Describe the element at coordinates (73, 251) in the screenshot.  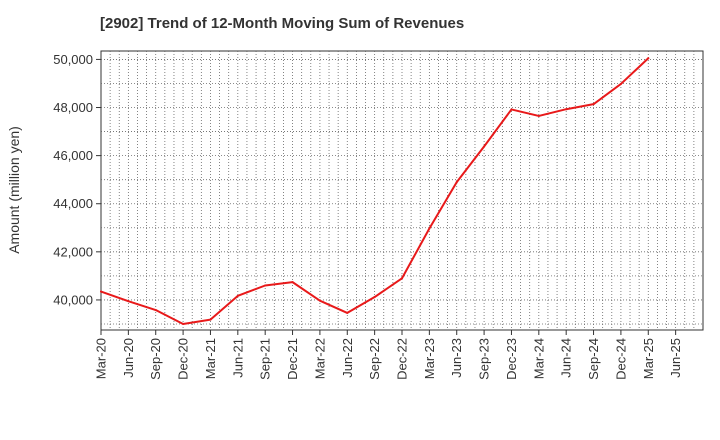
I see `y-tick-label: 42,000` at that location.